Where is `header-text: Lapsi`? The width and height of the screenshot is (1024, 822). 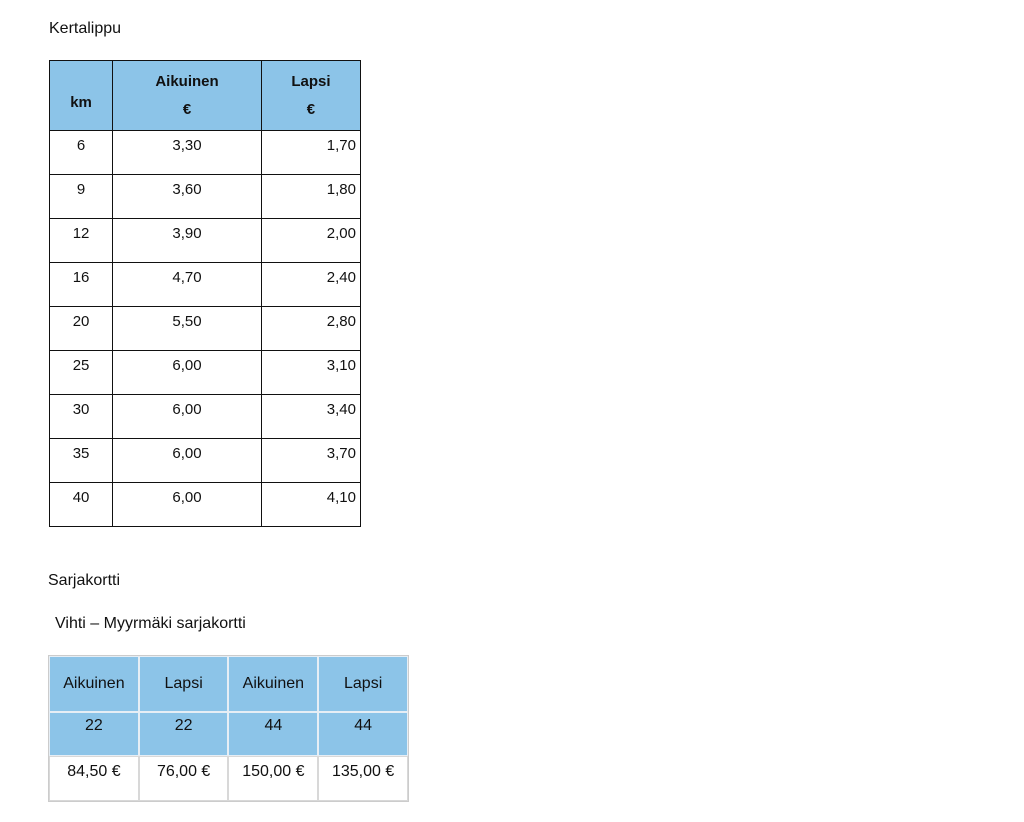
header-text: Lapsi is located at coordinates (311, 81).